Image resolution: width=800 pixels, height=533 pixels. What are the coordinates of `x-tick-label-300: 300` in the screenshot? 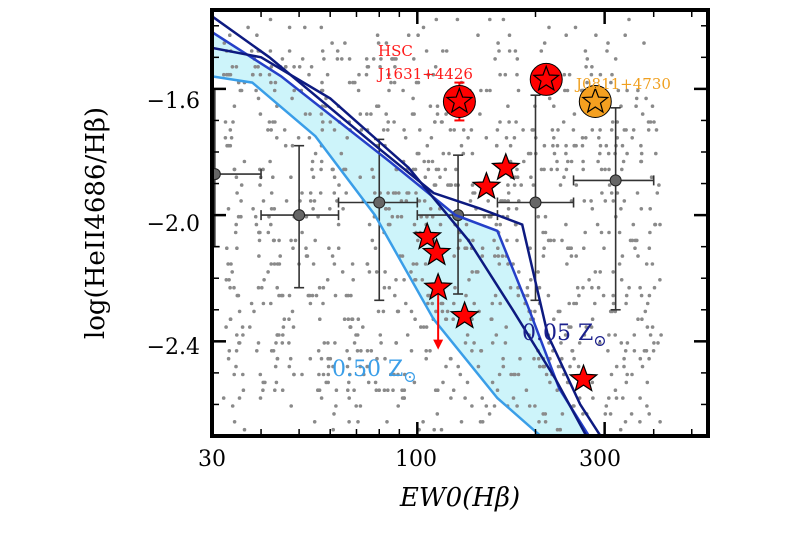 It's located at (600, 459).